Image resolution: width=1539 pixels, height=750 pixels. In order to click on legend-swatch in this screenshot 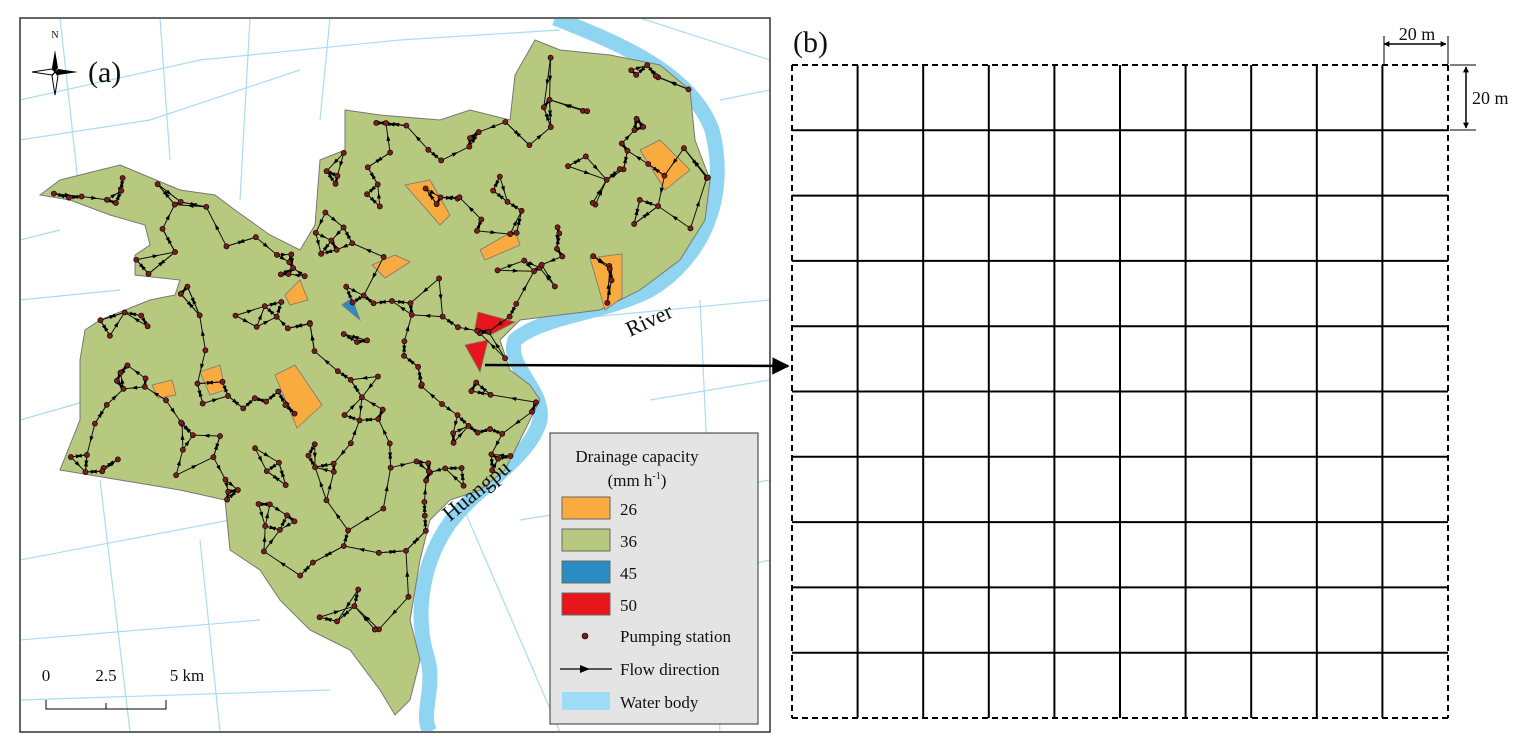, I will do `click(586, 540)`.